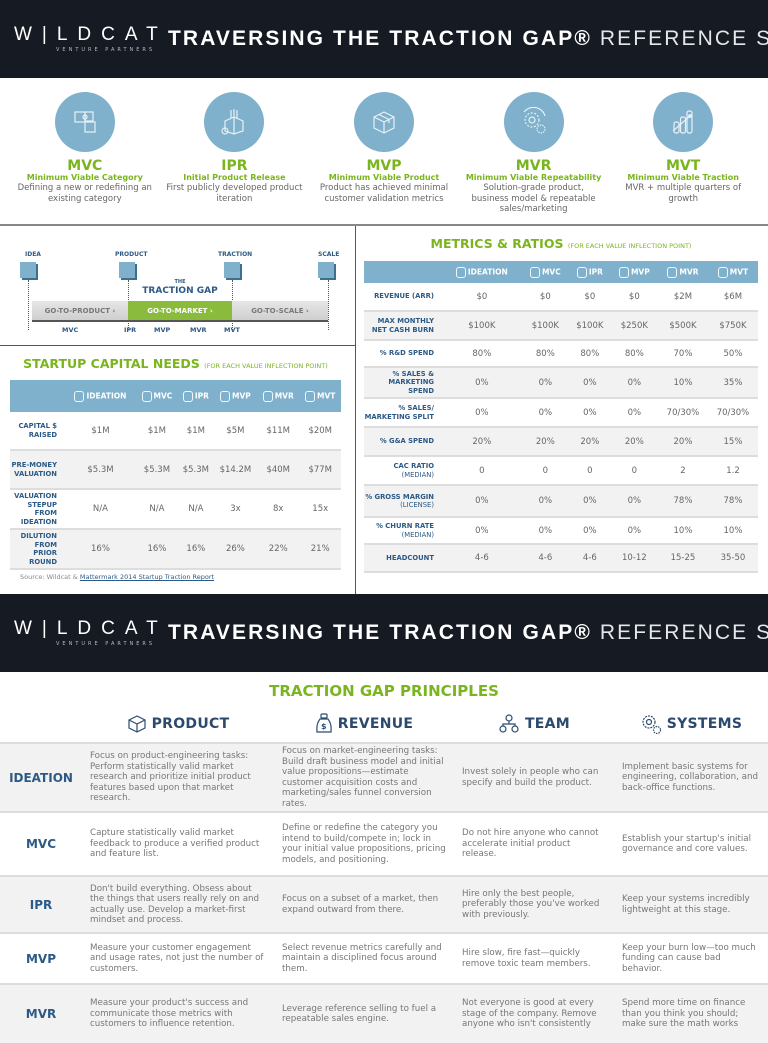  What do you see at coordinates (89, 633) in the screenshot?
I see `wildcat-logo: W|LDCAT VENTURE PARTNERS` at bounding box center [89, 633].